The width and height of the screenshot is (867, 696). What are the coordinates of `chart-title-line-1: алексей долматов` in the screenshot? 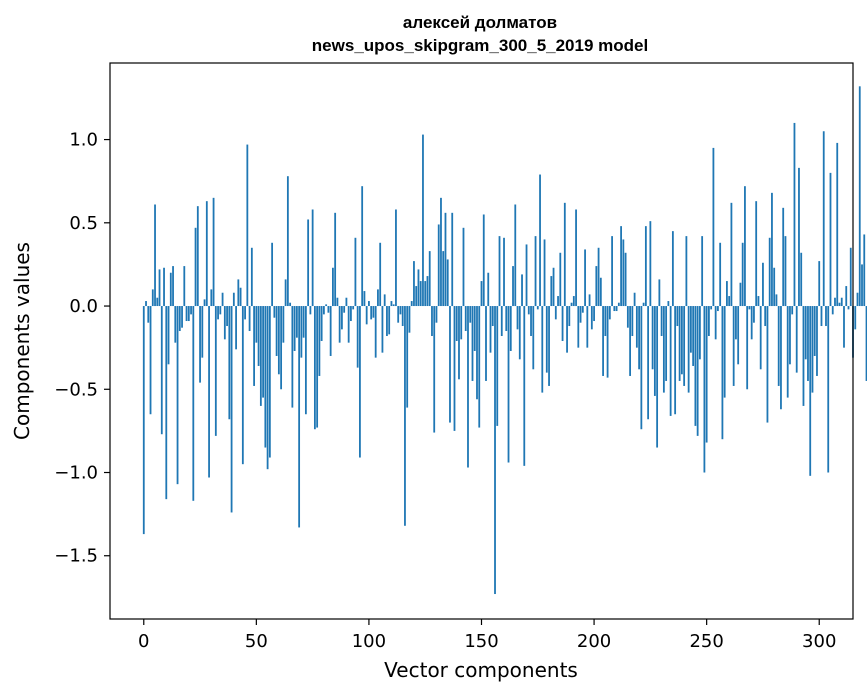 It's located at (480, 22).